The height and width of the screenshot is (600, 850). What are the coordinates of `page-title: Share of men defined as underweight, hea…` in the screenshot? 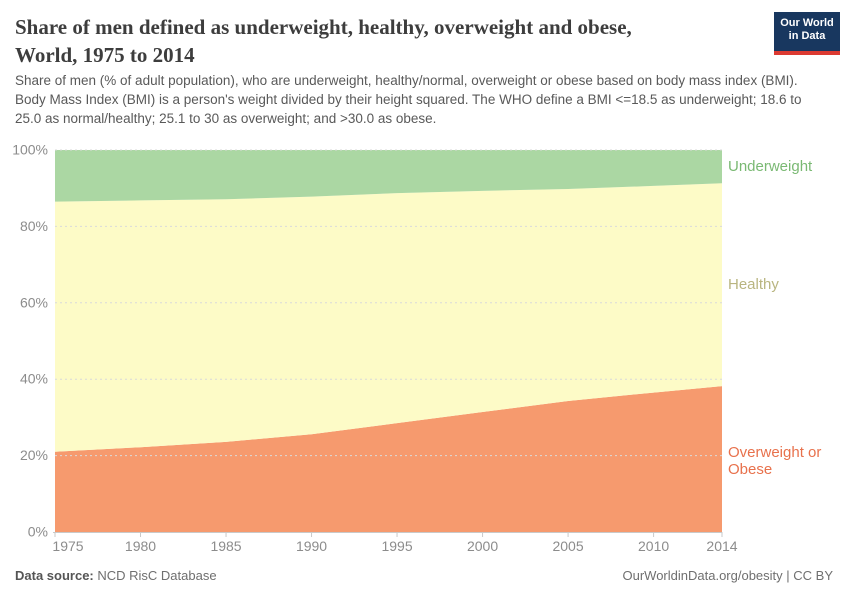 It's located at (323, 41).